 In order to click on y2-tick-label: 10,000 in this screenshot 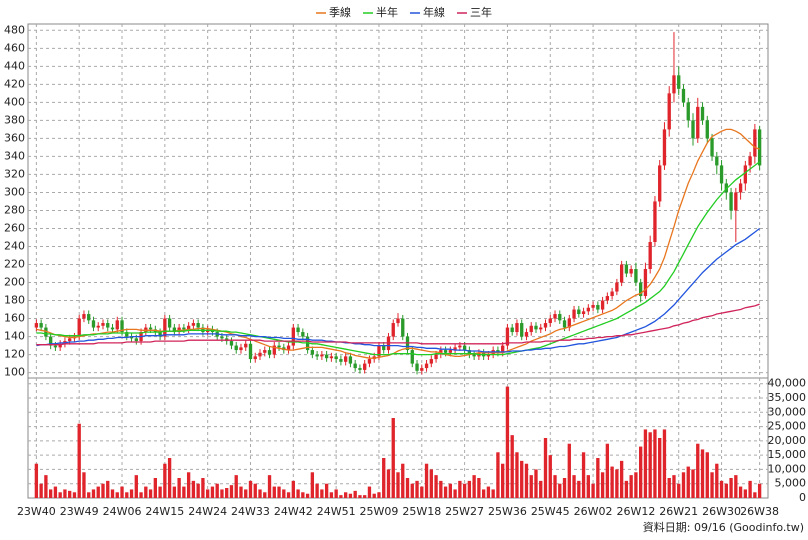, I will do `click(787, 468)`.